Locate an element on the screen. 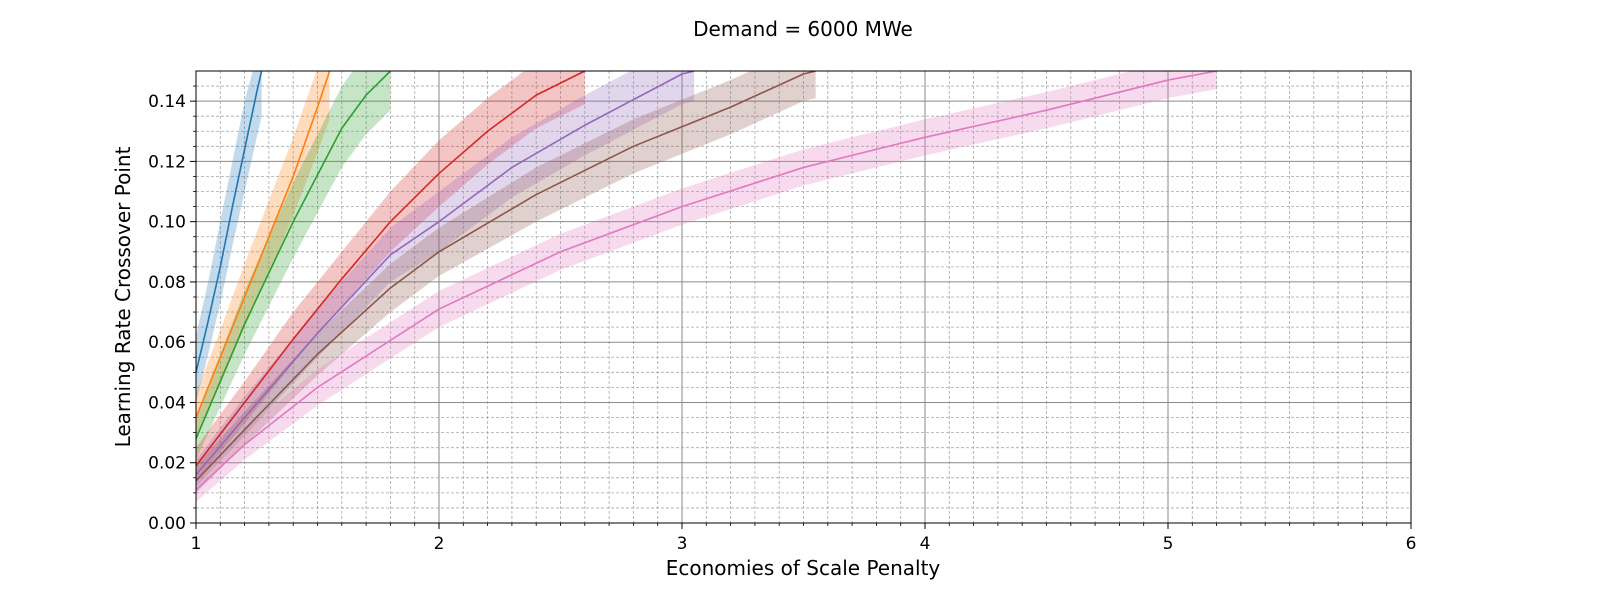  x-axis-ticks: 1 2 3 4 5 6 is located at coordinates (804, 538).